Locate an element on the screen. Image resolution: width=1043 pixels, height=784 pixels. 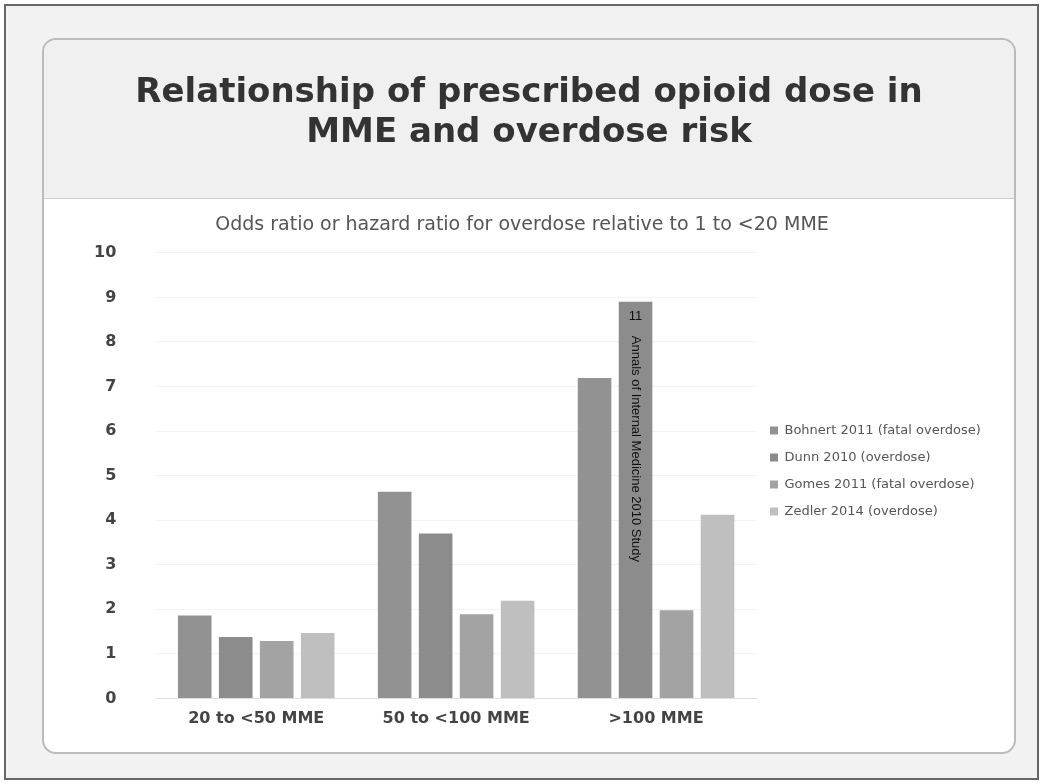
y-tick-label: 8 is located at coordinates (111, 341).